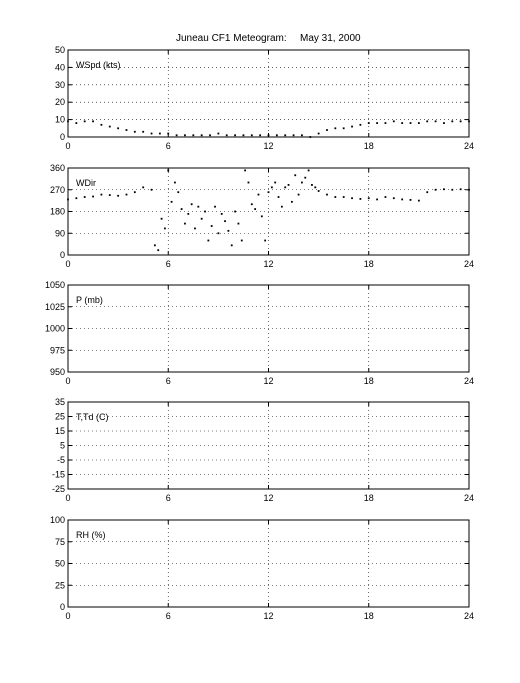 Image resolution: width=520 pixels, height=683 pixels. I want to click on panel-label: P (mb), so click(89, 300).